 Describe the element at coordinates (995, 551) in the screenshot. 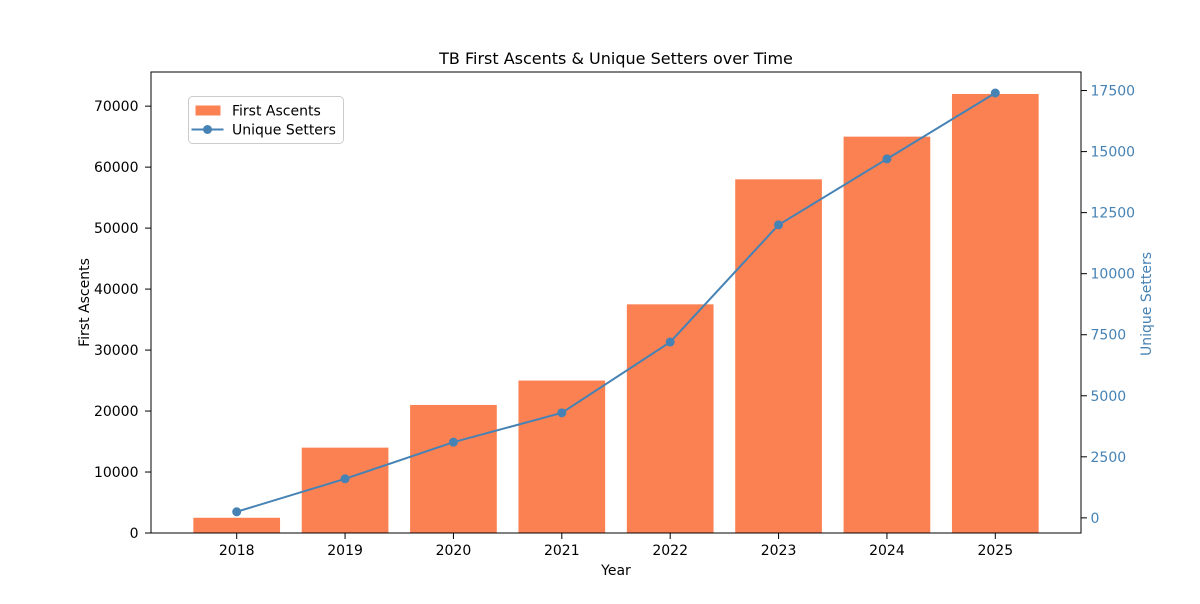

I see `x-tick-label-2025: 2025` at that location.